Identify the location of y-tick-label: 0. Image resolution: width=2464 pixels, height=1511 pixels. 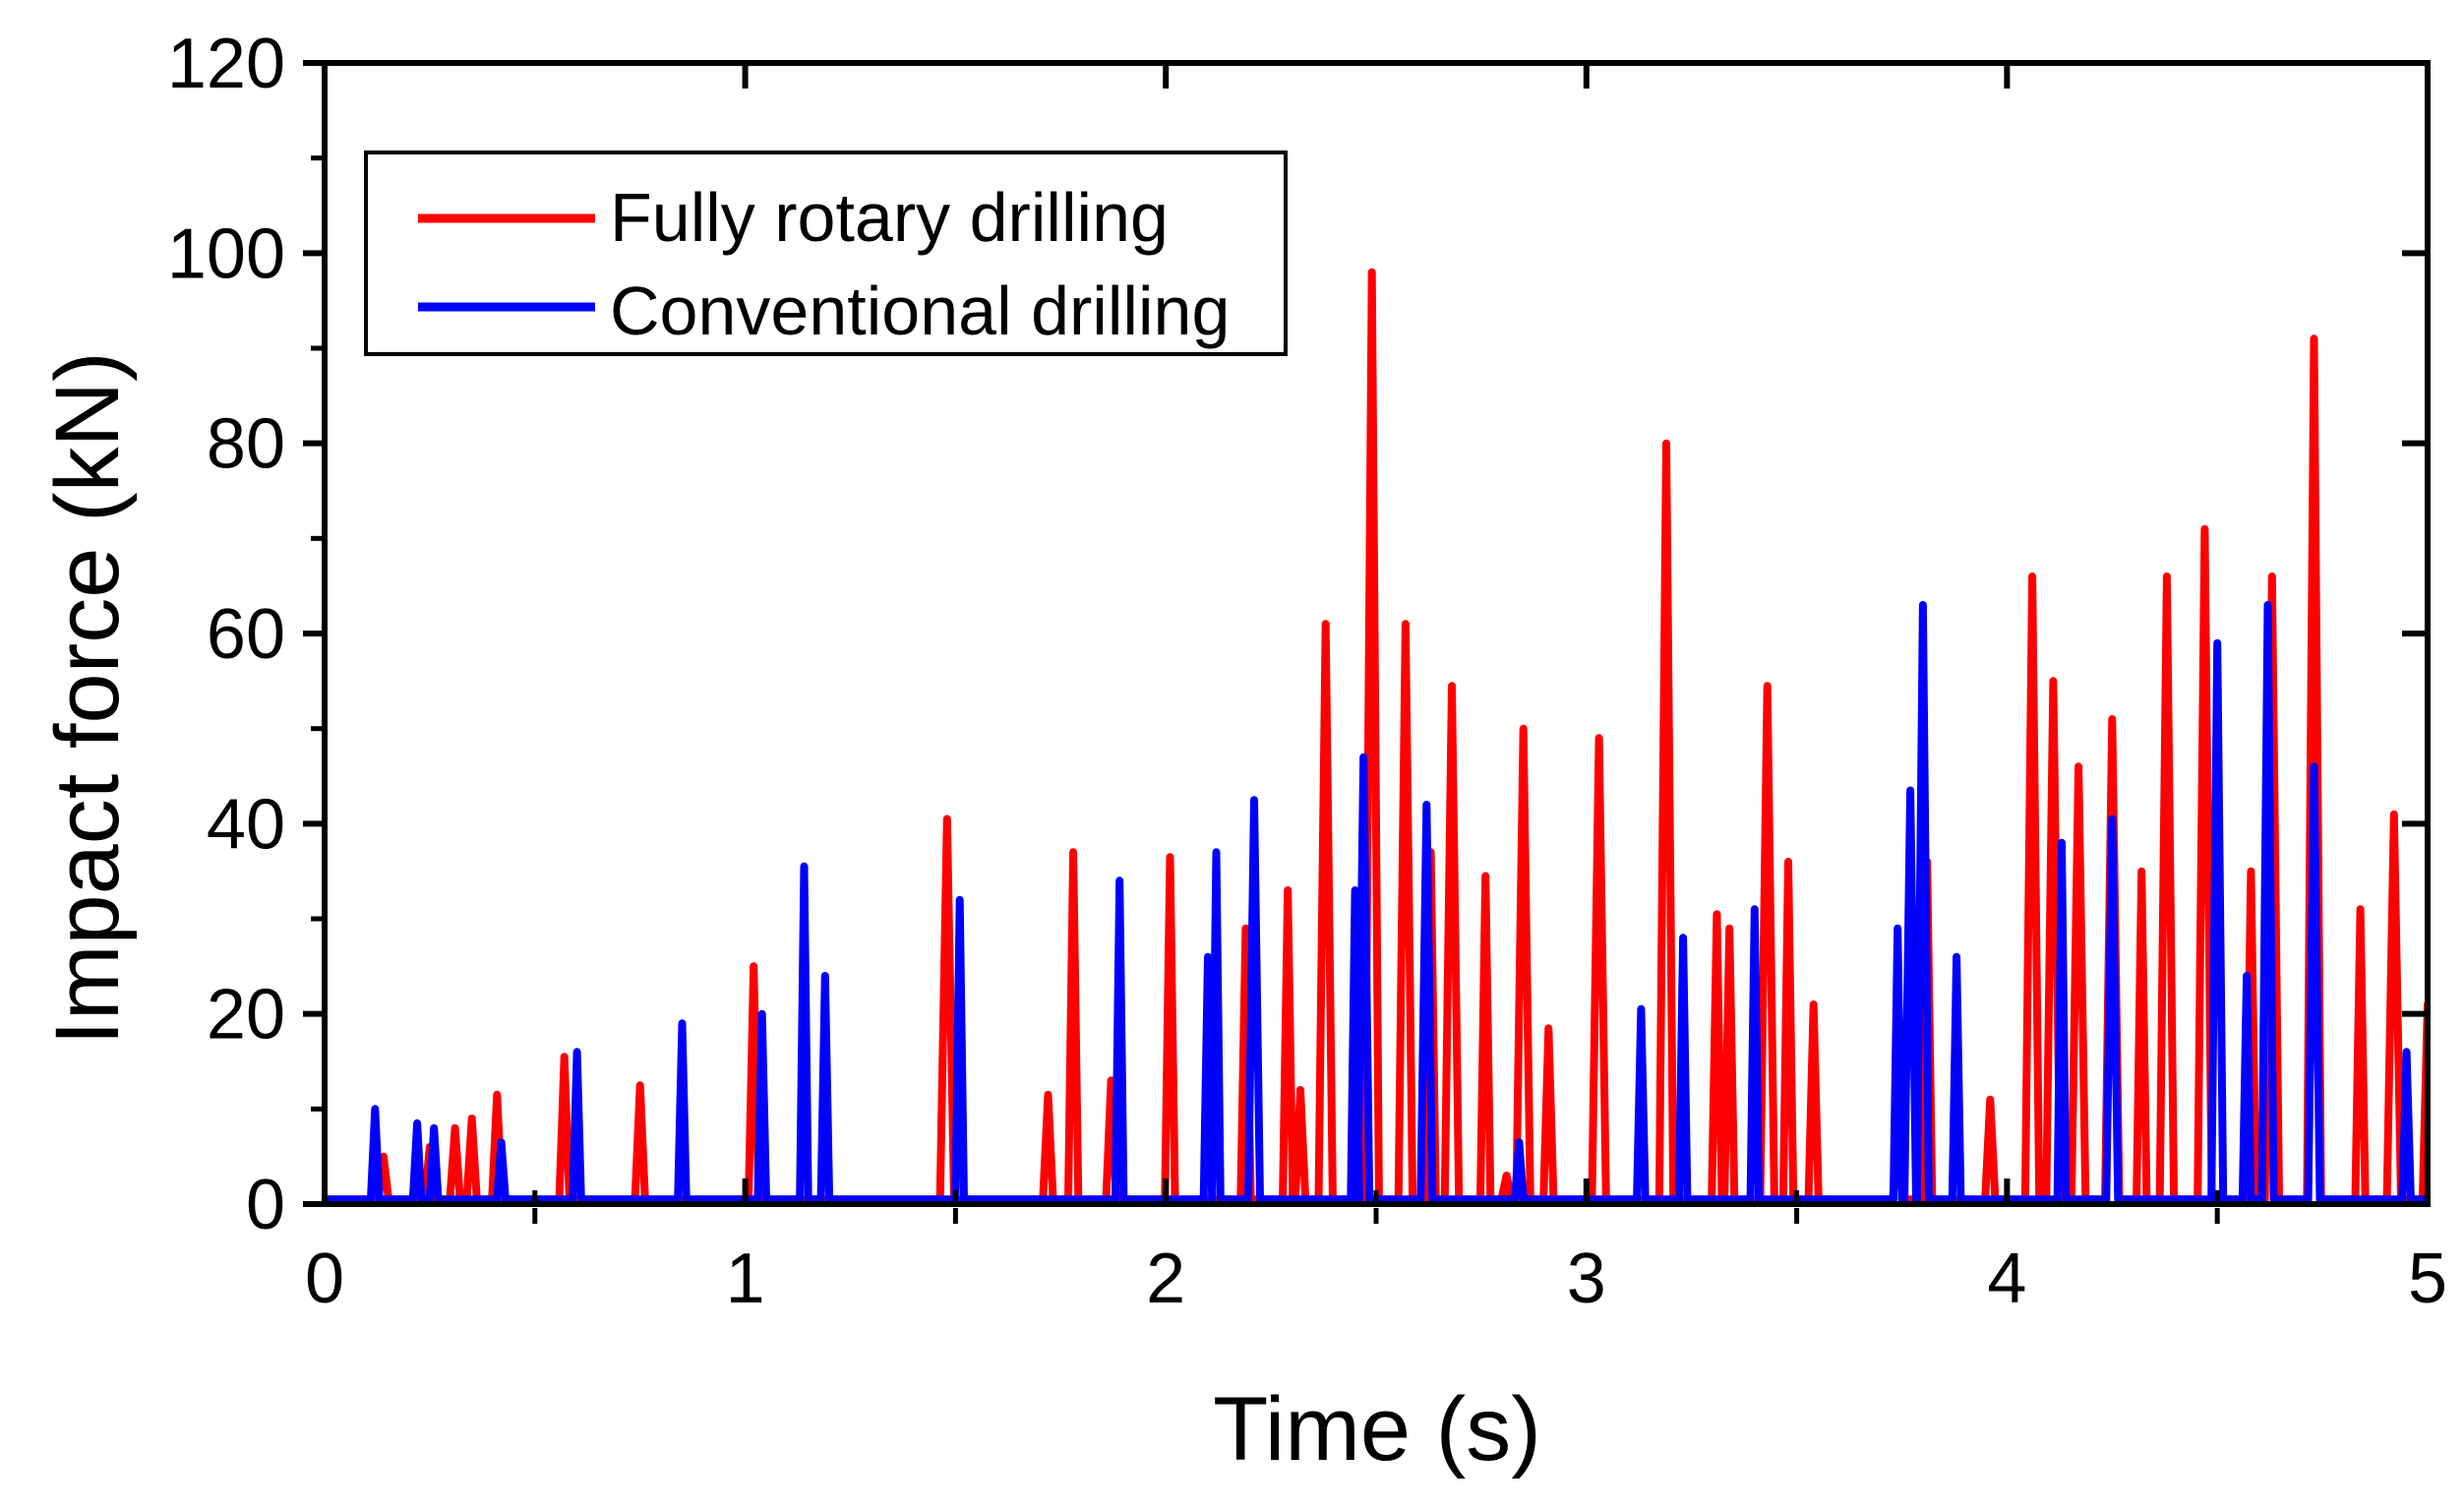
(266, 1205).